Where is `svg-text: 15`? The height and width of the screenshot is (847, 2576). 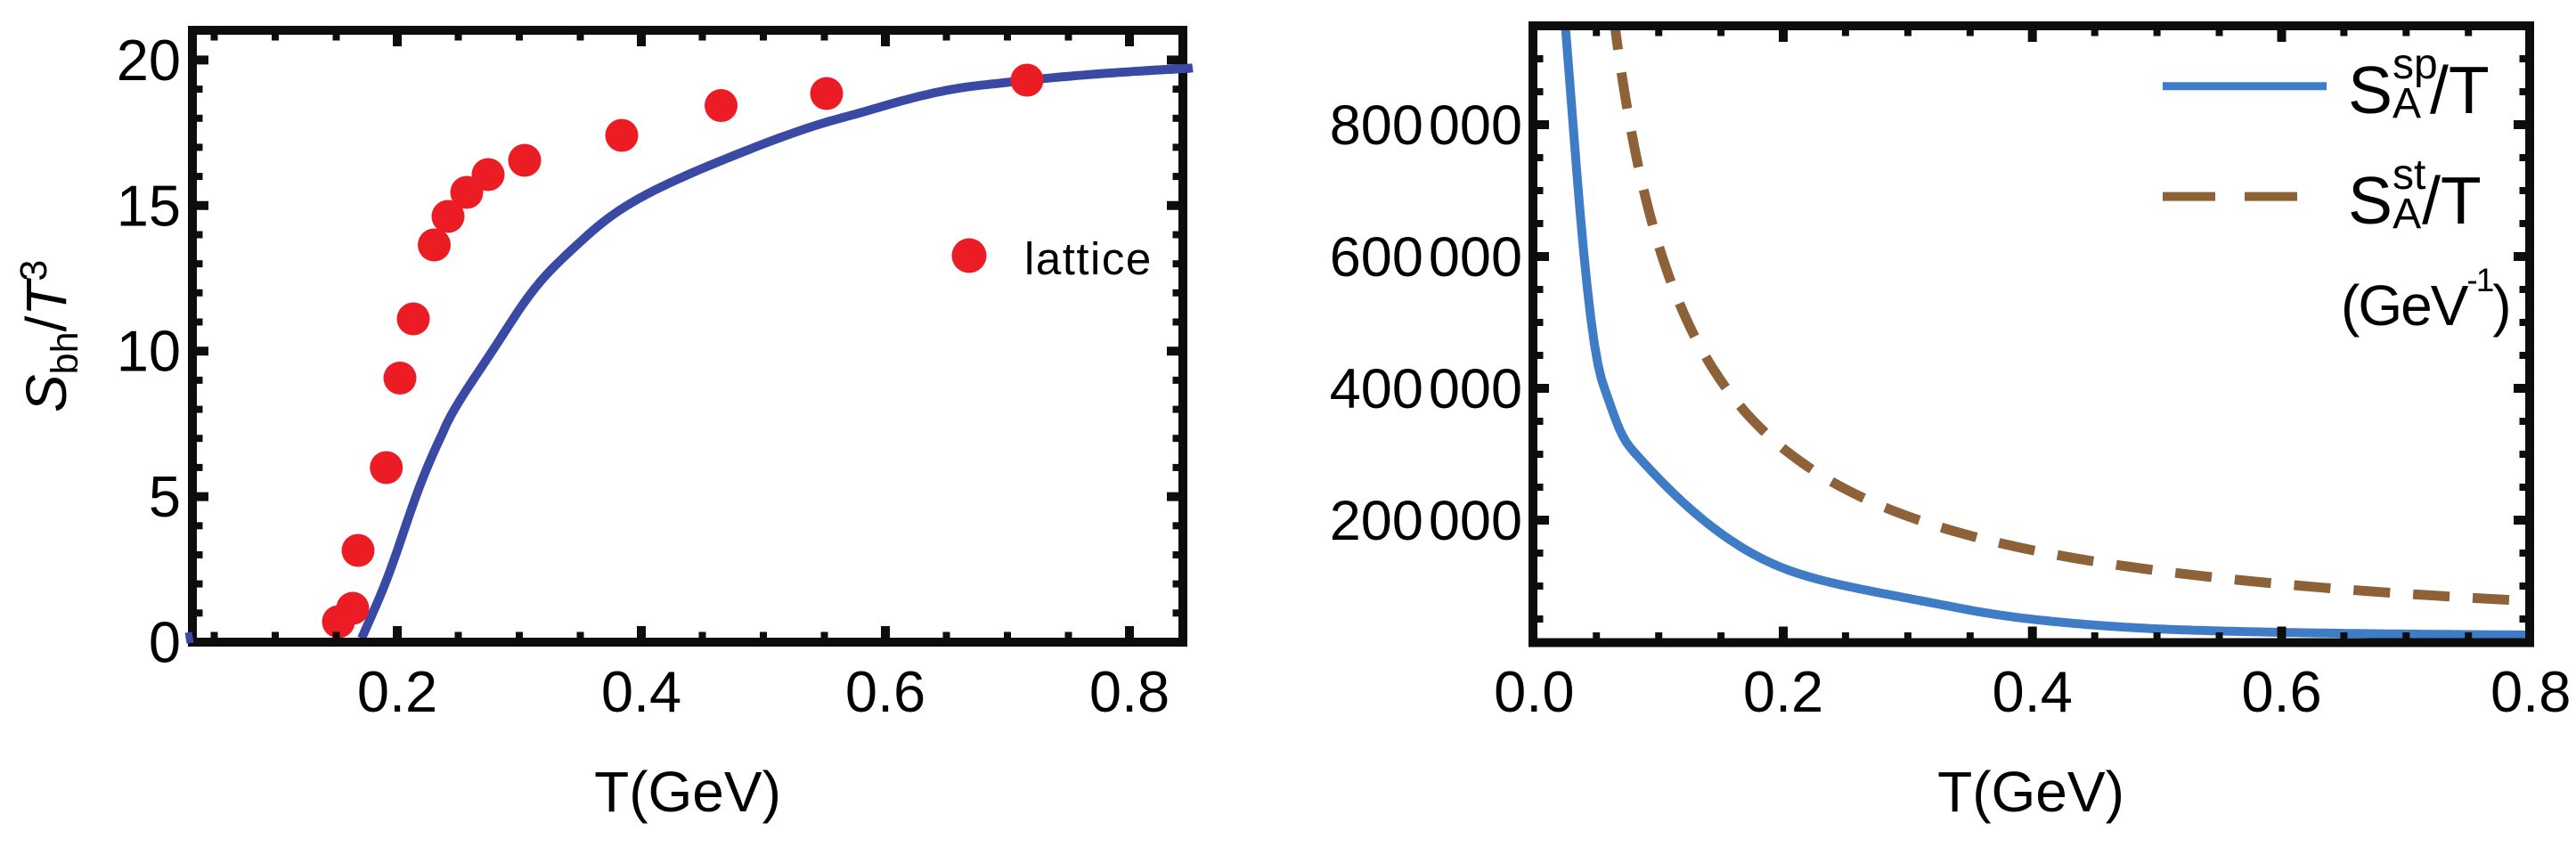 svg-text: 15 is located at coordinates (149, 205).